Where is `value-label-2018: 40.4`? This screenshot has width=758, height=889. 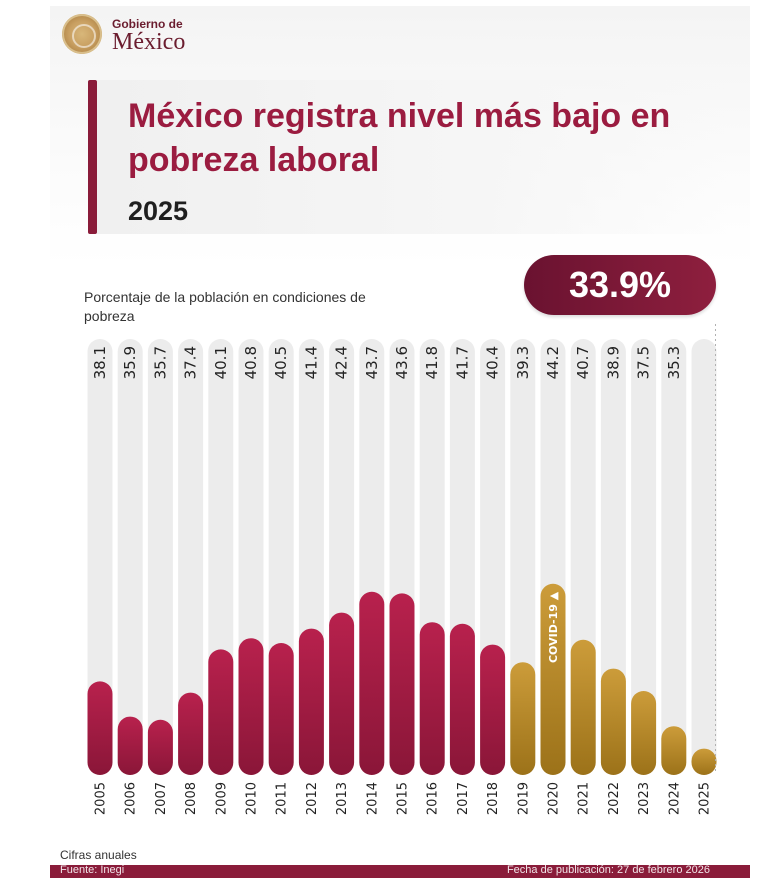 value-label-2018: 40.4 is located at coordinates (493, 362).